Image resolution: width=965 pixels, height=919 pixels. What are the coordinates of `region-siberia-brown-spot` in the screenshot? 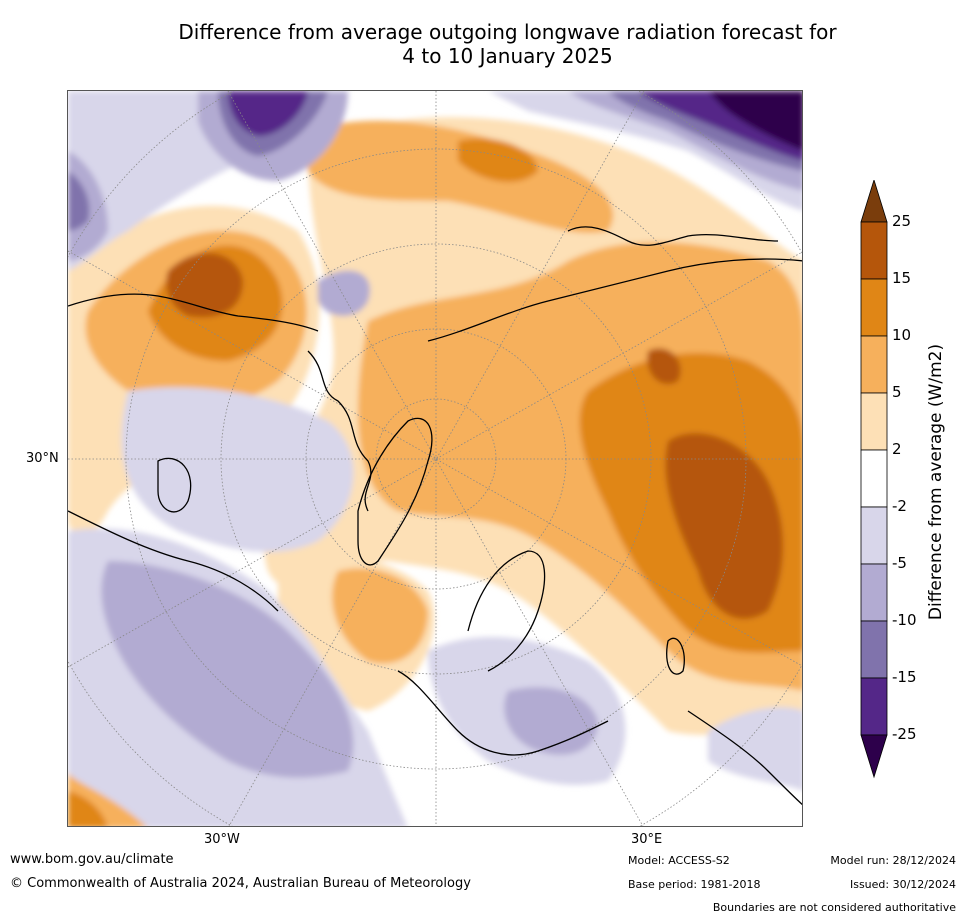 It's located at (664, 366).